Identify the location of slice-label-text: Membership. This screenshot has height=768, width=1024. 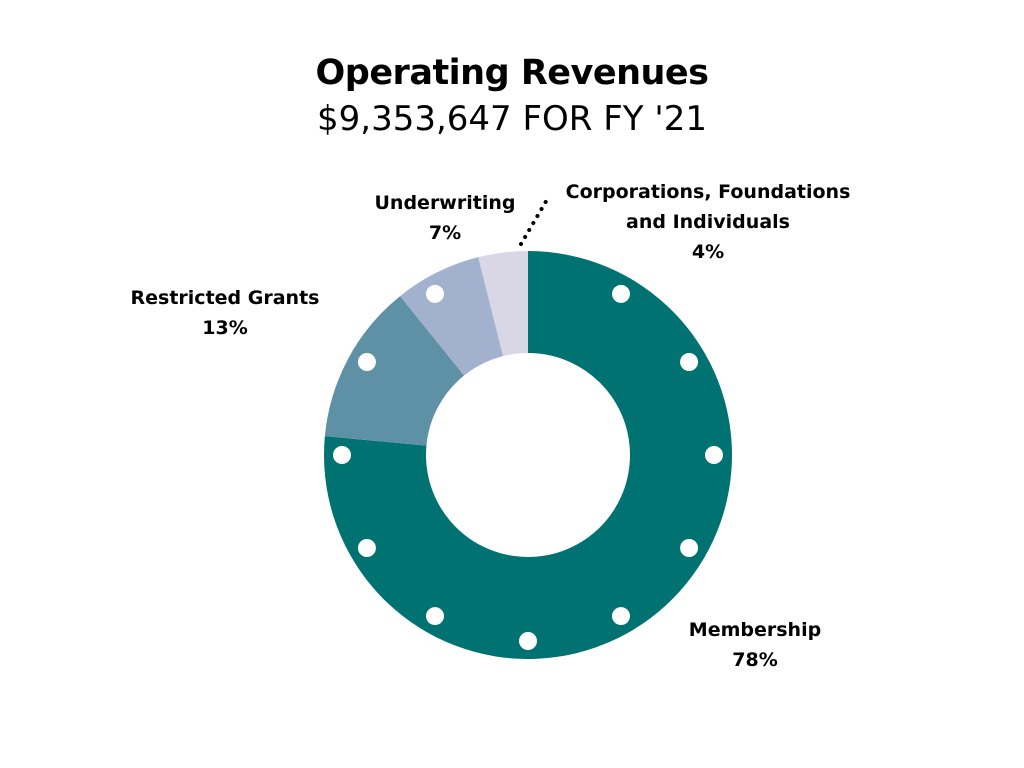
(755, 630).